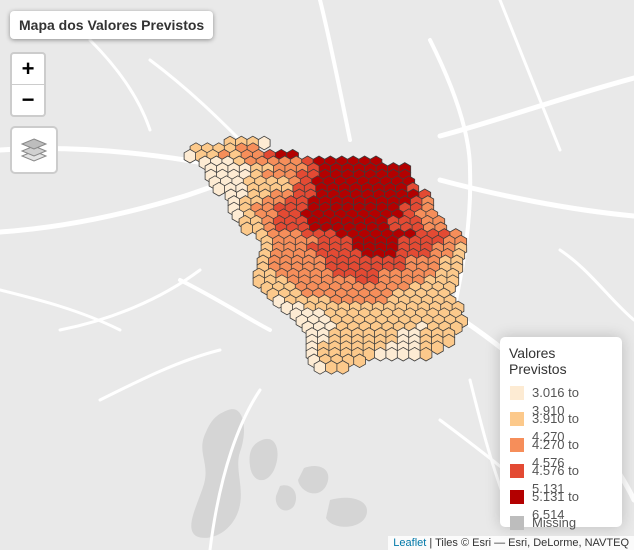 The width and height of the screenshot is (634, 550). I want to click on zoom-control: + −, so click(28, 84).